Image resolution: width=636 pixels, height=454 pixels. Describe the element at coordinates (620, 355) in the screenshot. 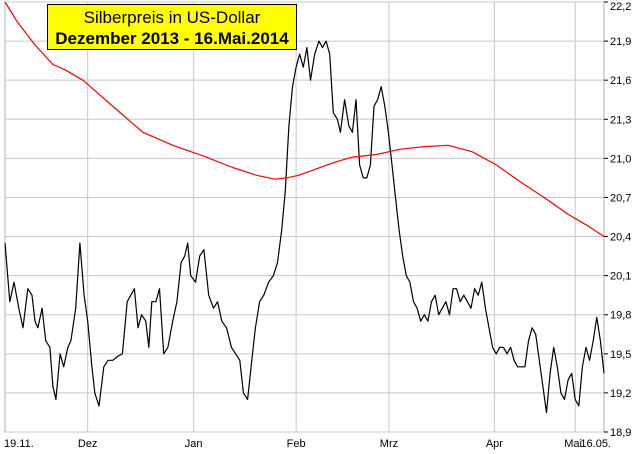

I see `y-tick-label: 19,5` at that location.